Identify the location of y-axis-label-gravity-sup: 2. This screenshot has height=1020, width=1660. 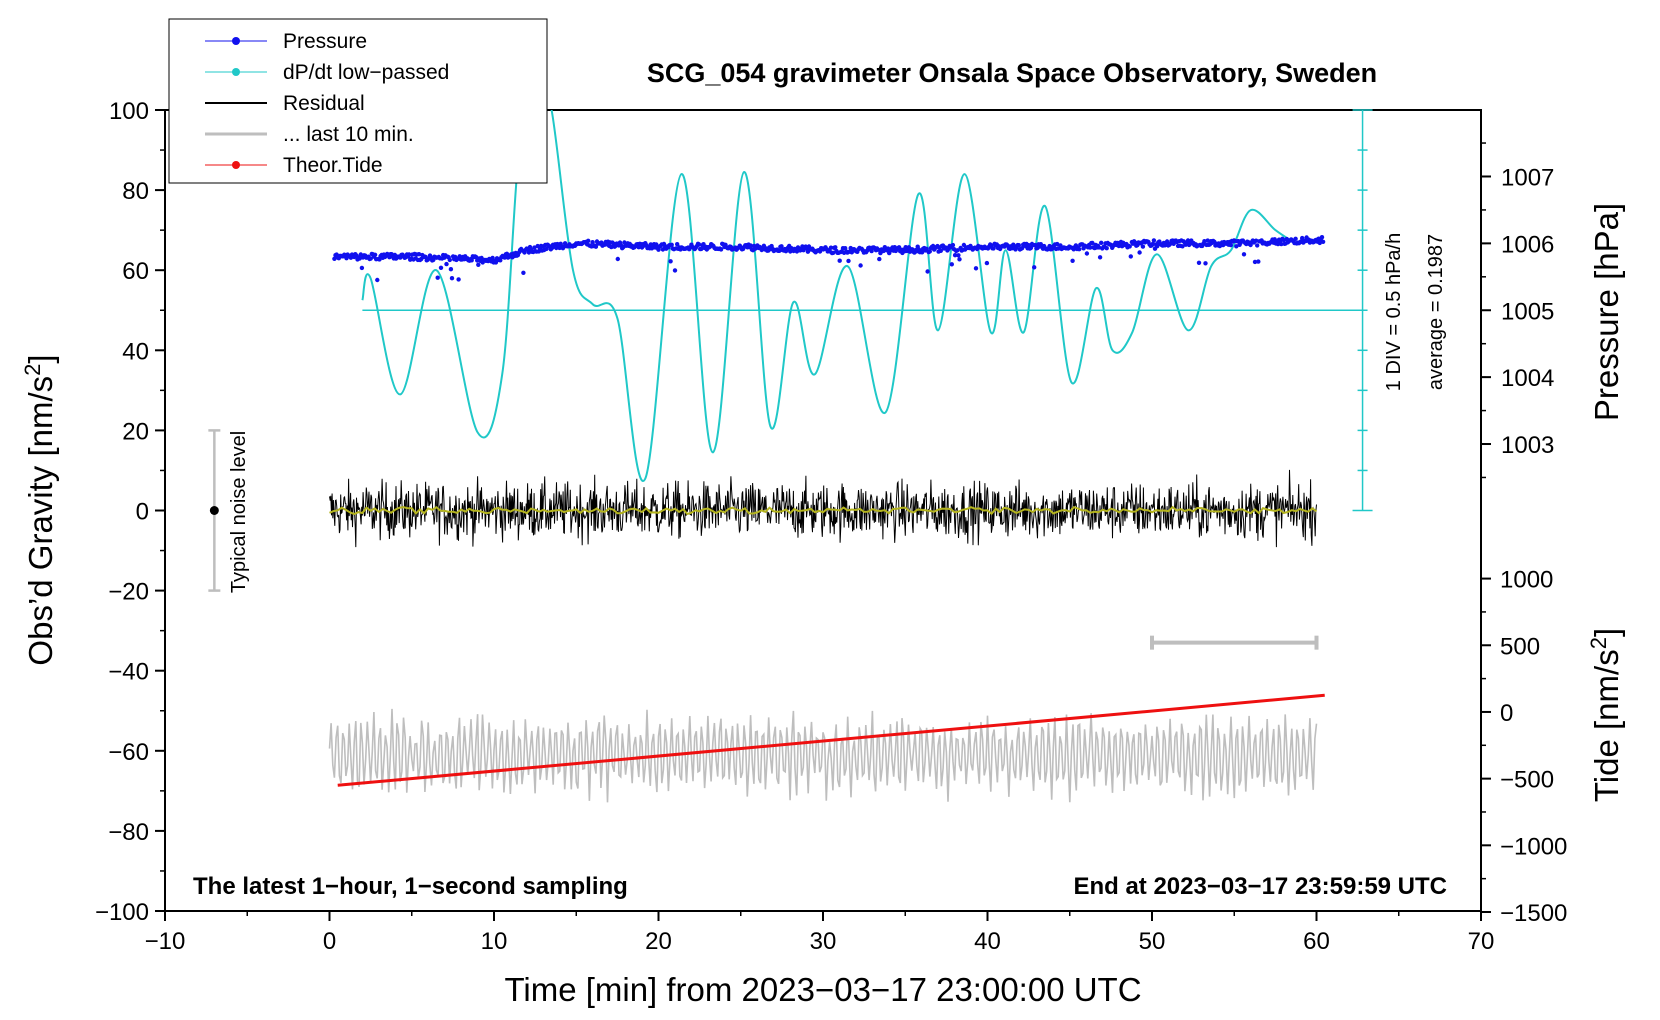
(32, 370).